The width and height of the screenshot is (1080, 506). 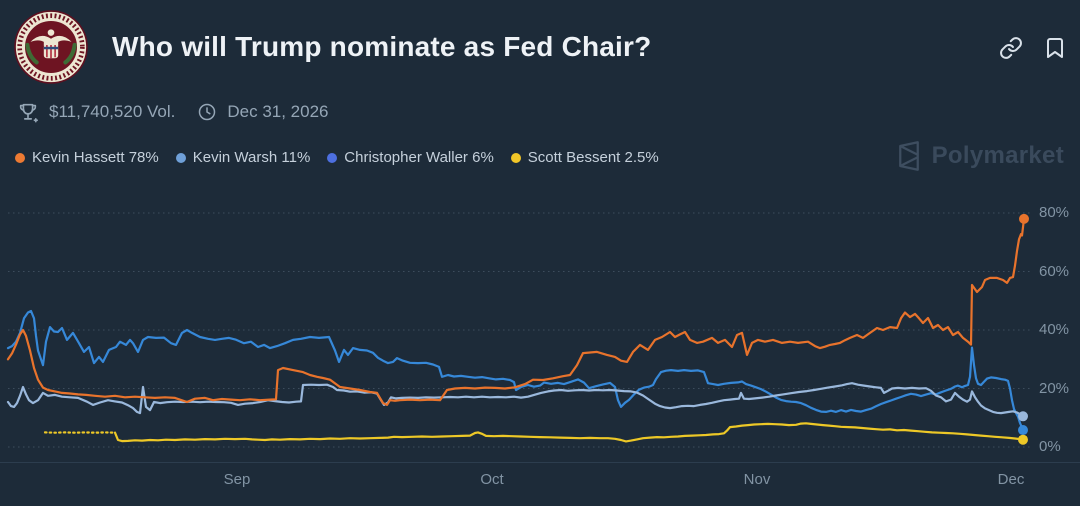 I want to click on market-stats: $11,740,520 Vol. Dec 31, 2026, so click(x=173, y=112).